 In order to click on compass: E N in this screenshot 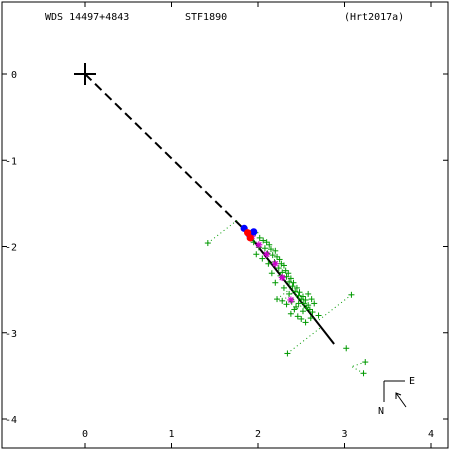, I will do `click(396, 396)`.